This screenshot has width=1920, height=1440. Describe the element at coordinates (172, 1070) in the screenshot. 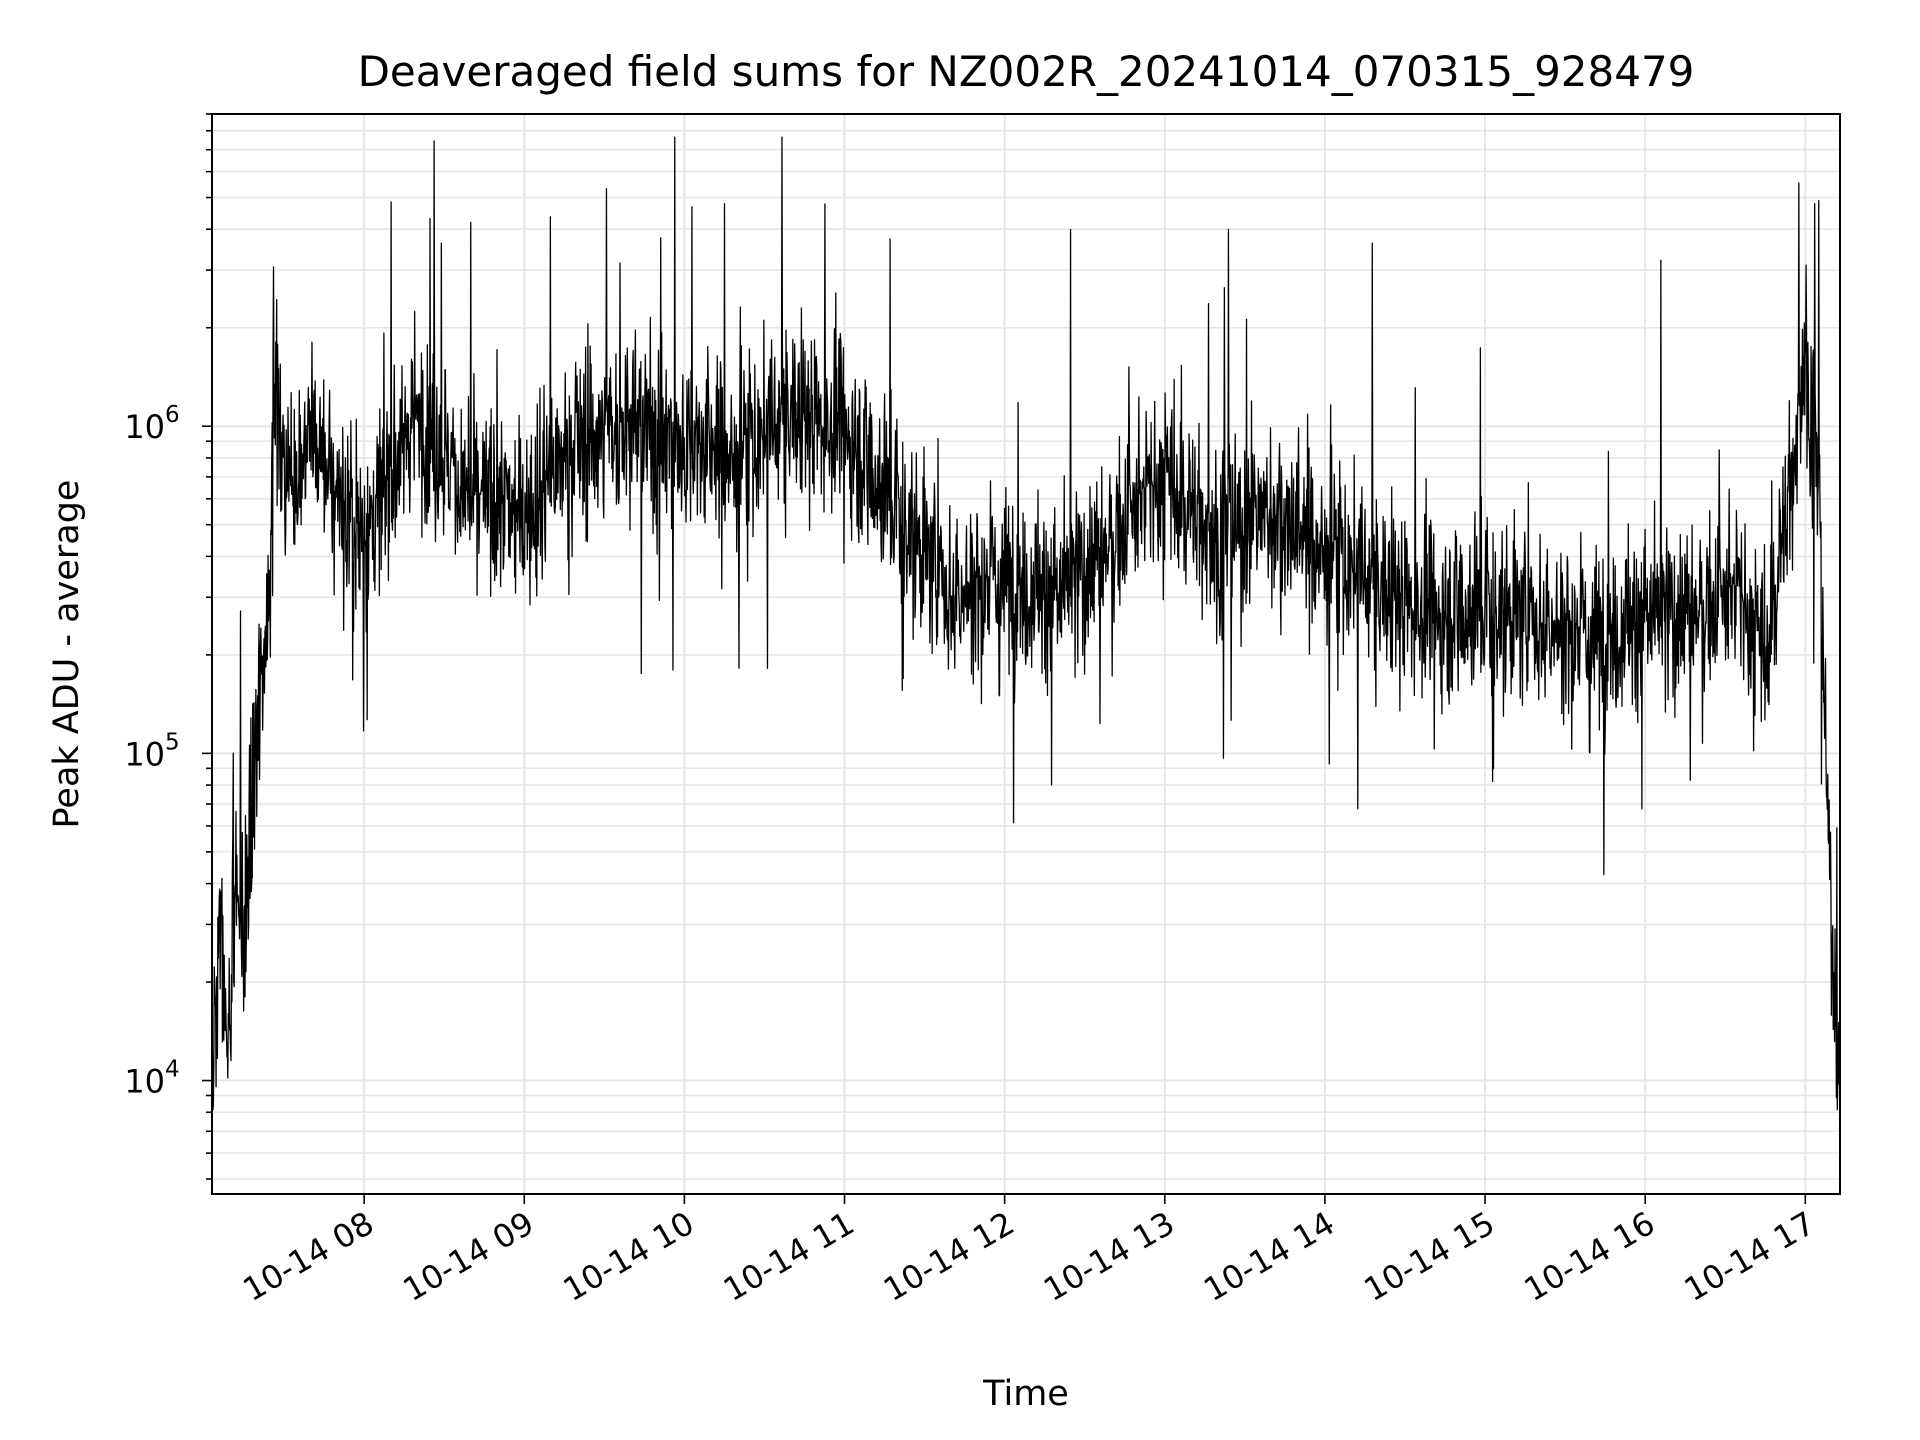

I see `y-tick-exponent: 4` at that location.